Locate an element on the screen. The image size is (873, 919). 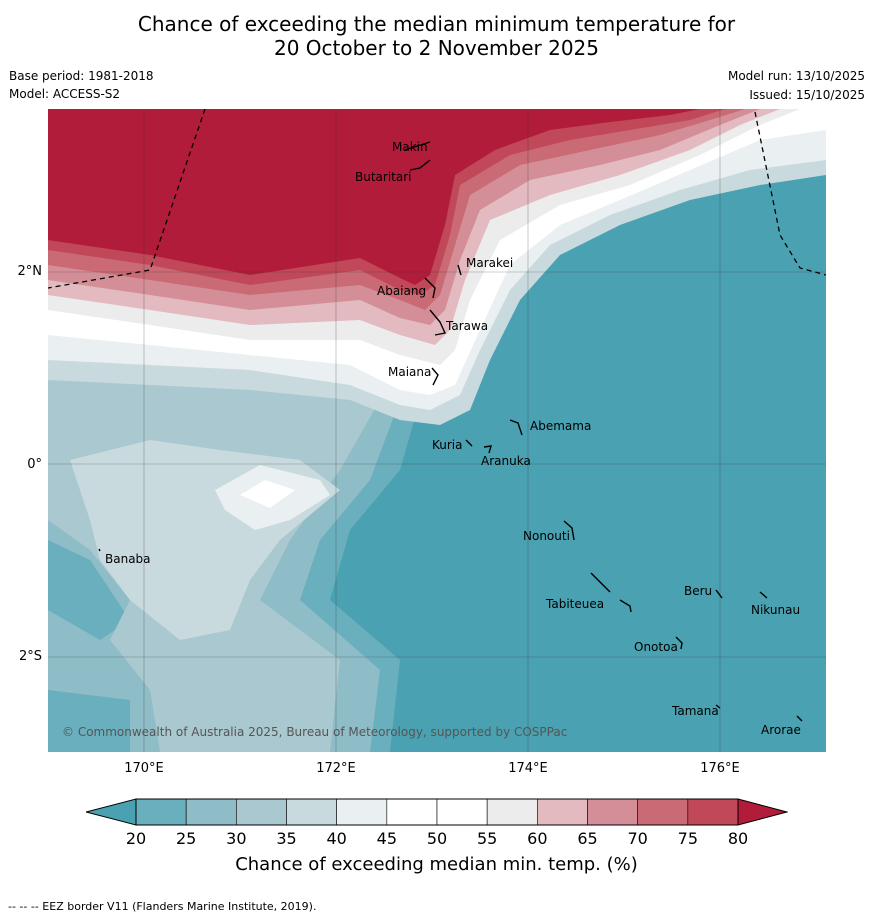
lon-tick-170: 170°E is located at coordinates (144, 768).